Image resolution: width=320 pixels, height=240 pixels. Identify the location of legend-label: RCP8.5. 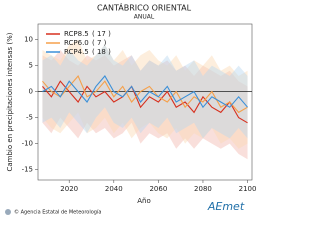
(76, 34).